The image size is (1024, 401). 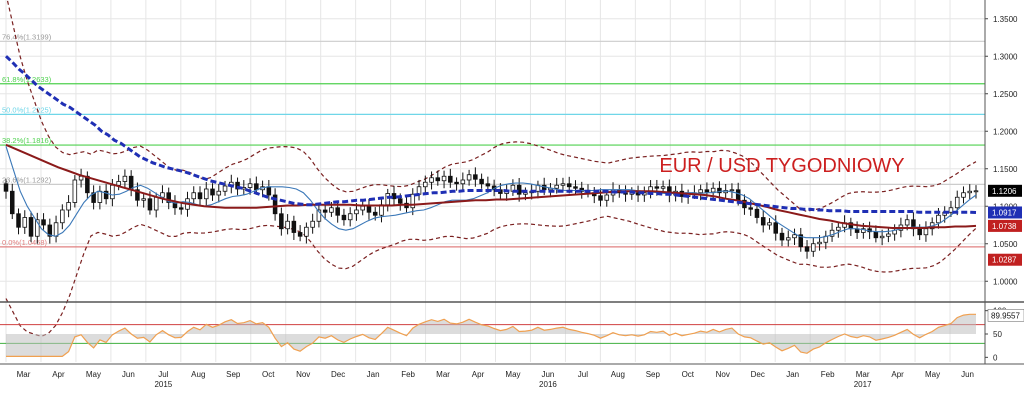 I want to click on price-tick-label: 1.2000, so click(x=1005, y=131).